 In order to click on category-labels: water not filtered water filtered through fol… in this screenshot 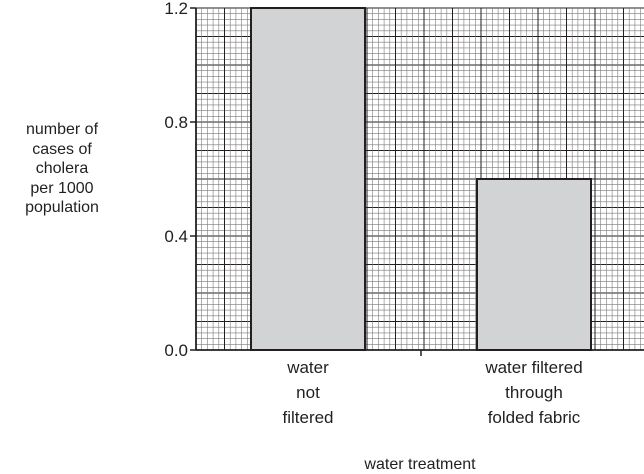, I will do `click(432, 392)`.